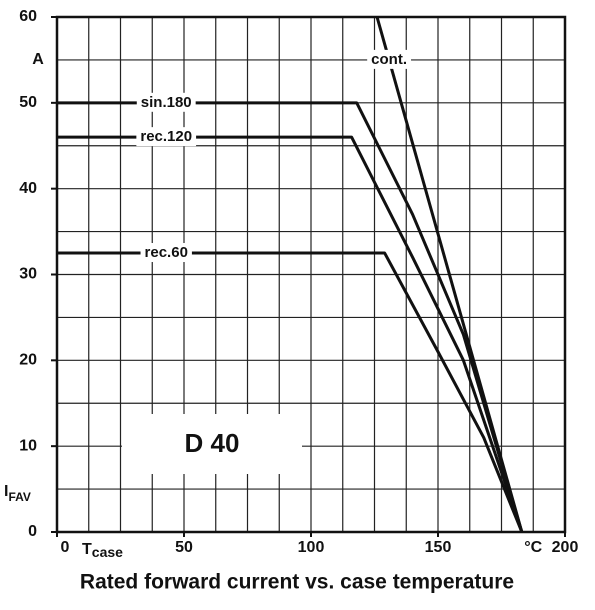  Describe the element at coordinates (311, 547) in the screenshot. I see `x-tick-label: 100` at that location.